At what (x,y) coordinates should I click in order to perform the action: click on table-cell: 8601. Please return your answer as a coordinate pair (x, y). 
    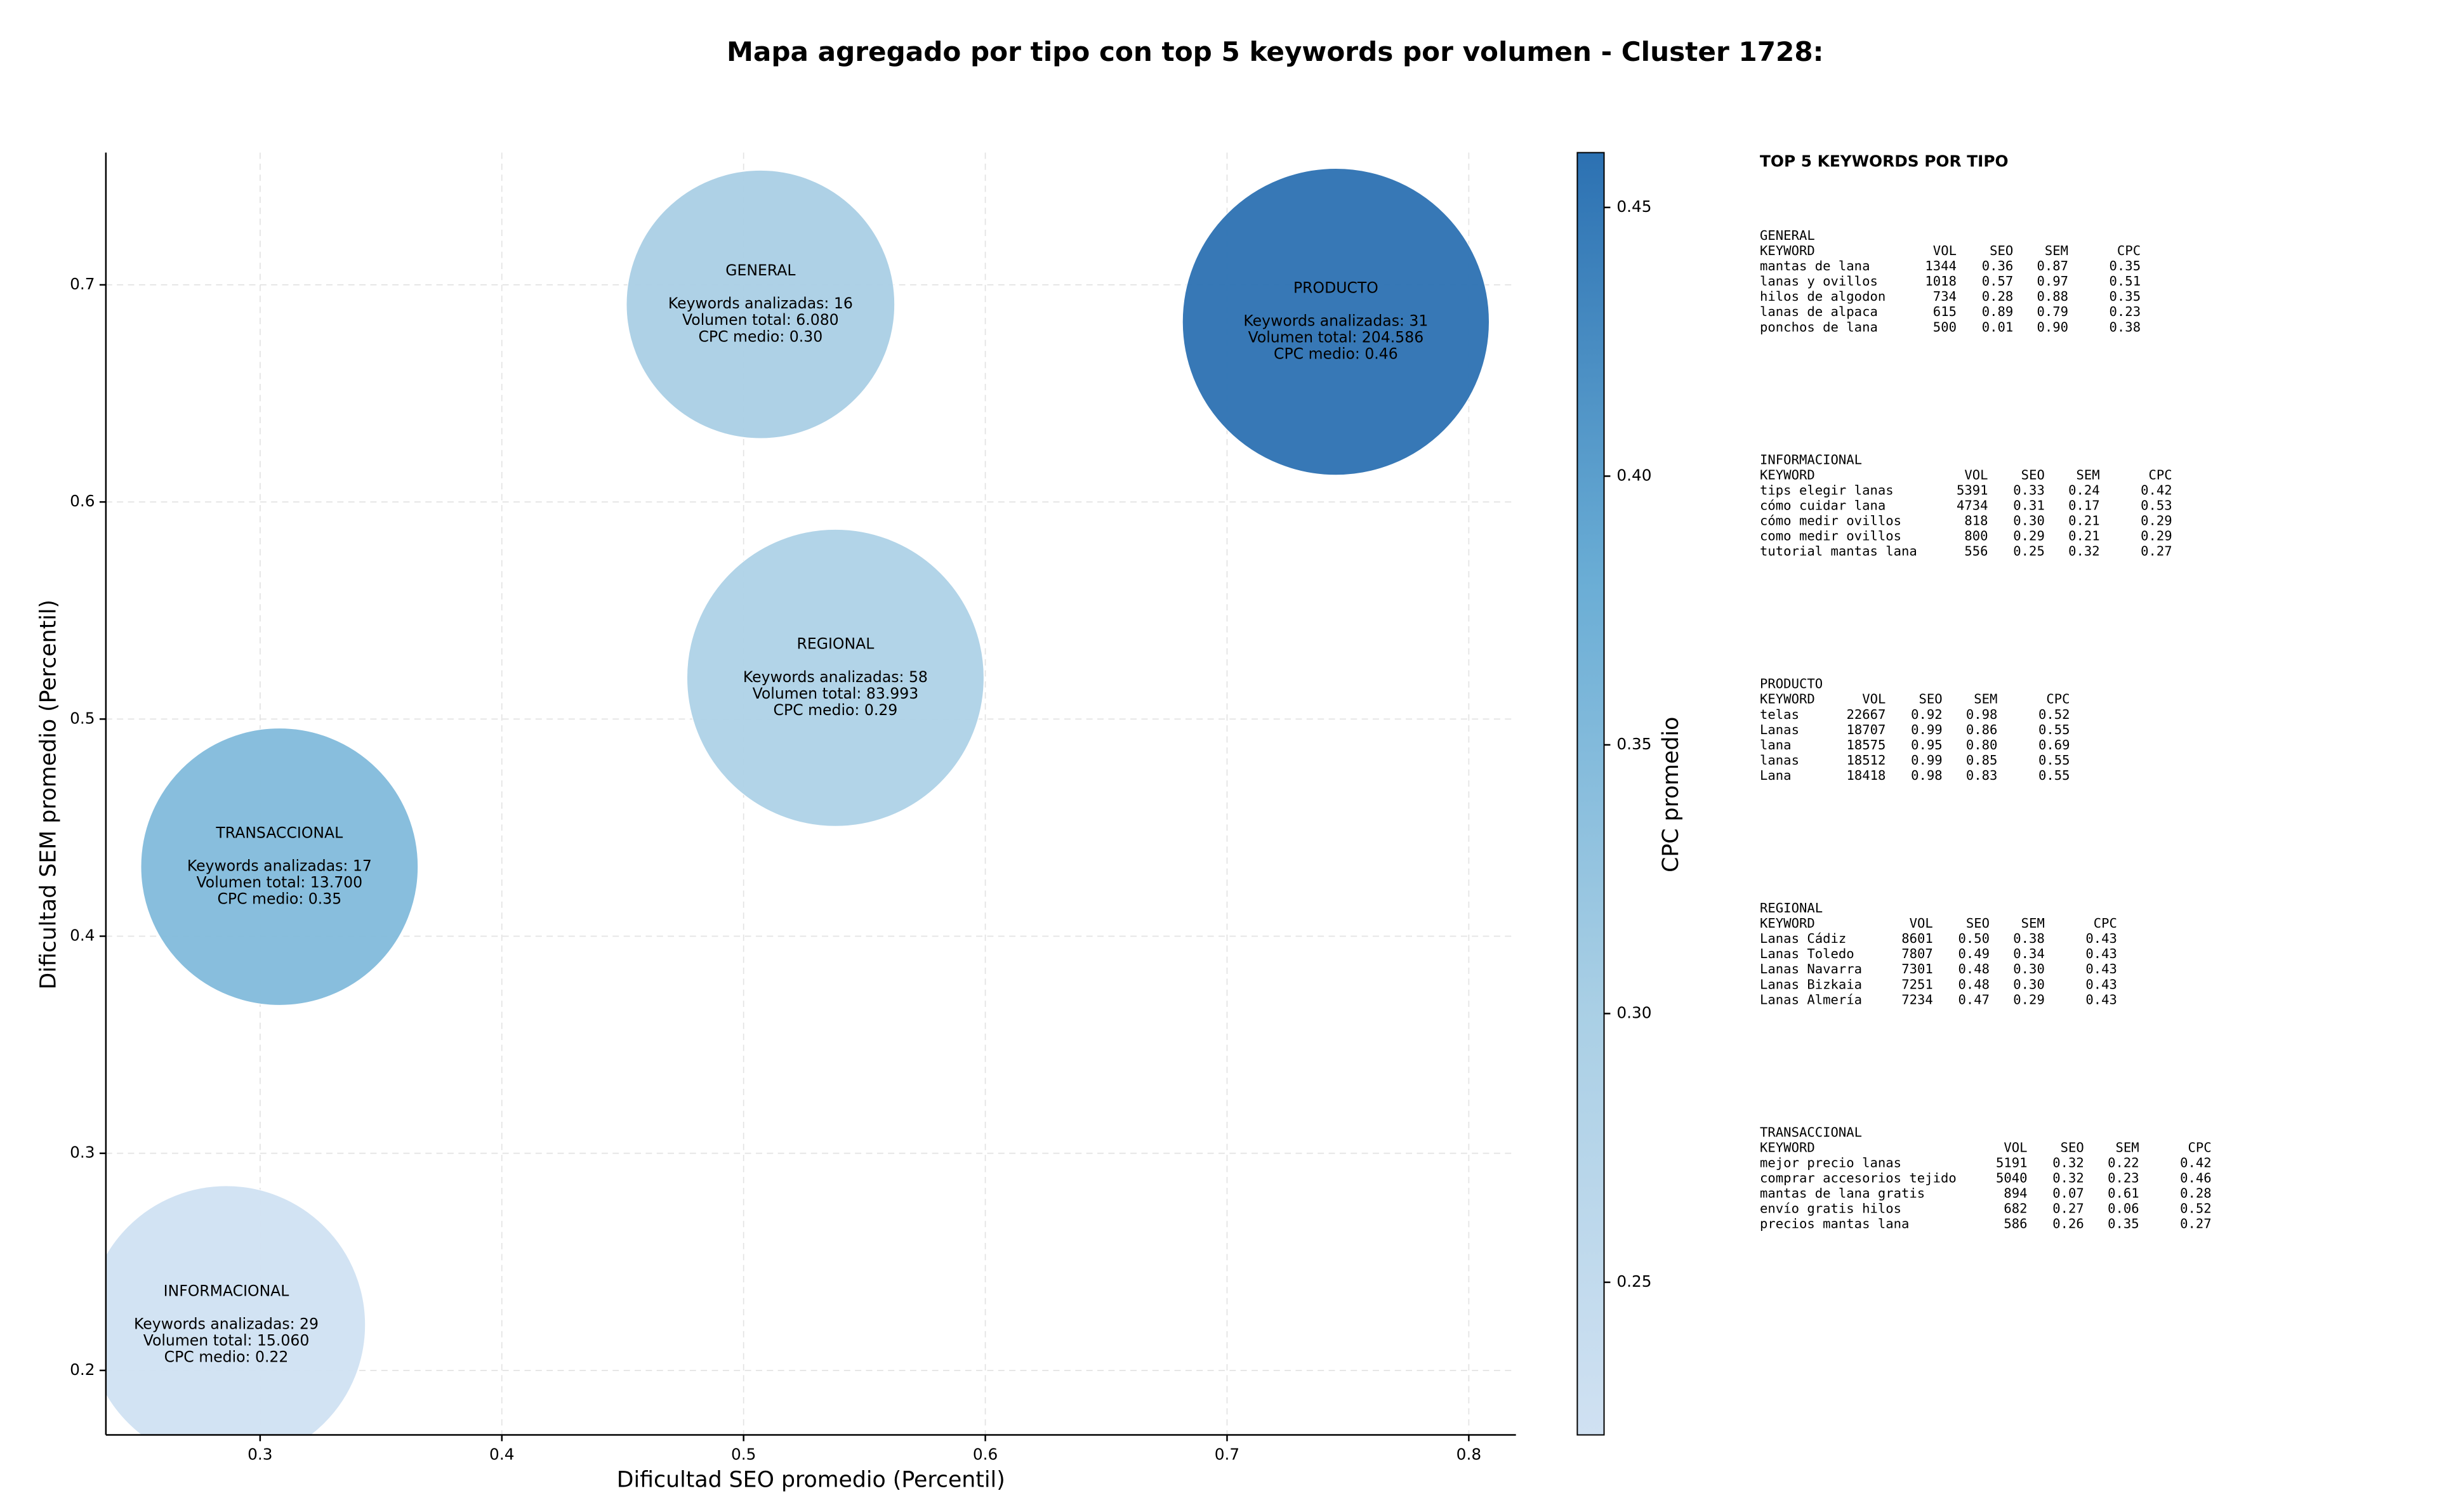
    Looking at the image, I should click on (1917, 939).